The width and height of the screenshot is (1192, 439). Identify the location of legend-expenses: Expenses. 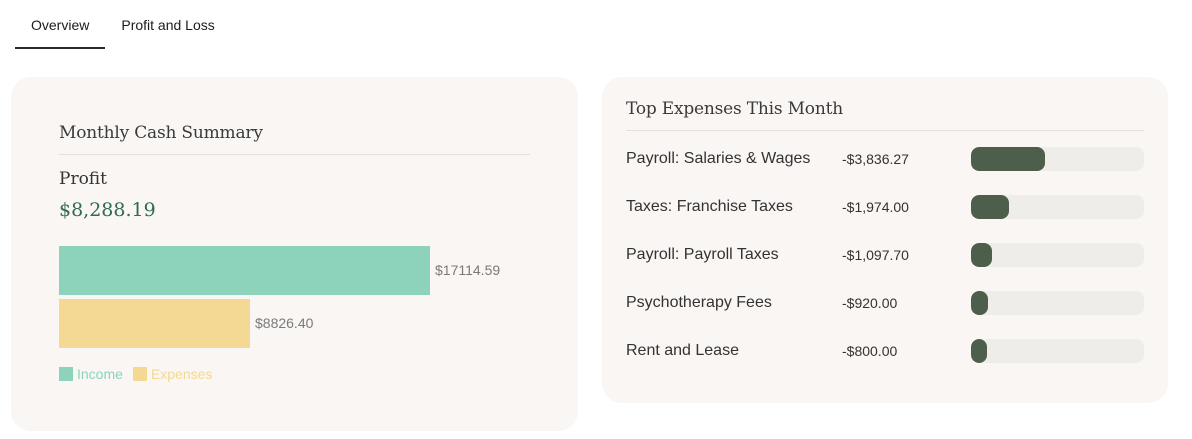
(172, 374).